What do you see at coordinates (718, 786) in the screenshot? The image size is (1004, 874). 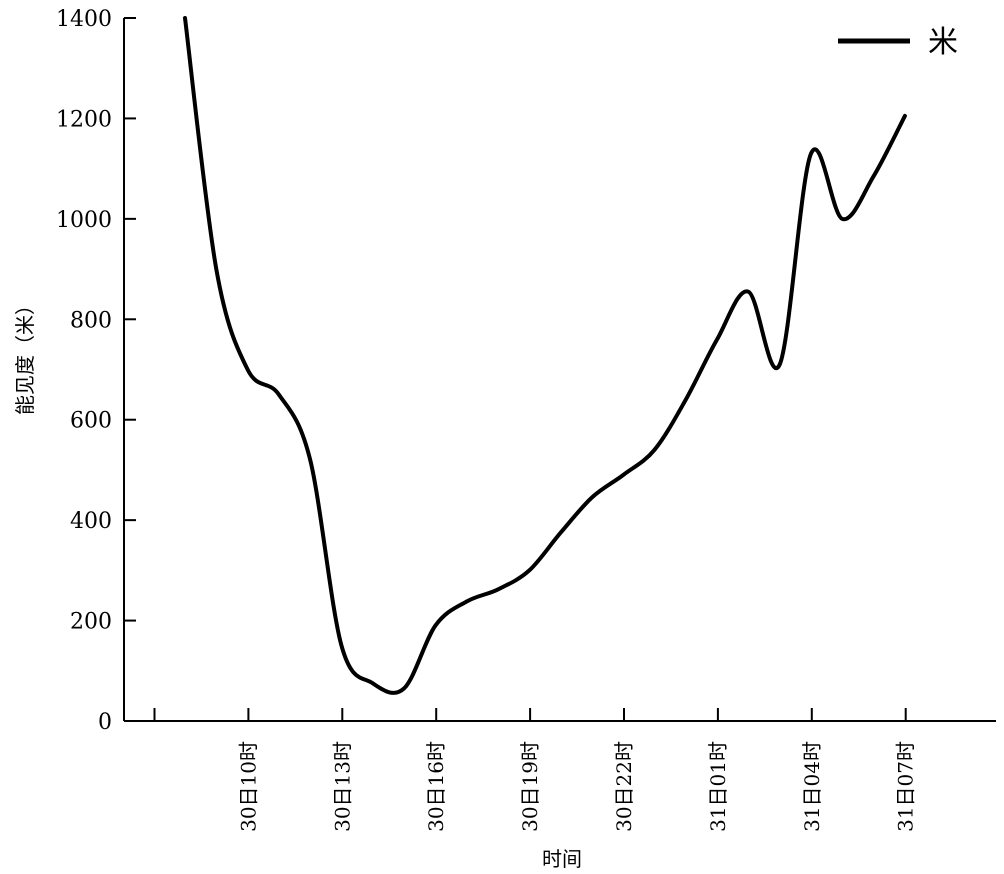 I see `x-tick-label: 31日01时` at bounding box center [718, 786].